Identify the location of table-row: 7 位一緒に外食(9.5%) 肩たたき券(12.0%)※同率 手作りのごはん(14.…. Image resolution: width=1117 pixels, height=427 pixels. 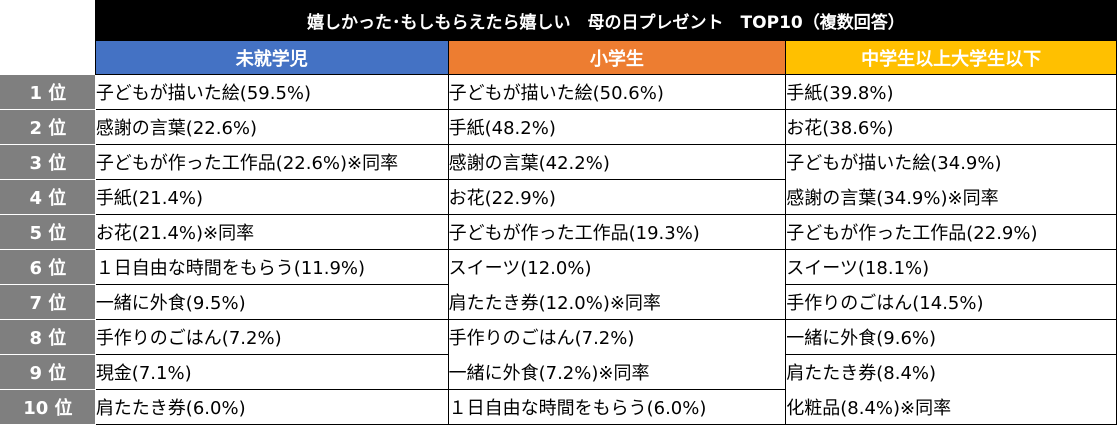
(558, 302).